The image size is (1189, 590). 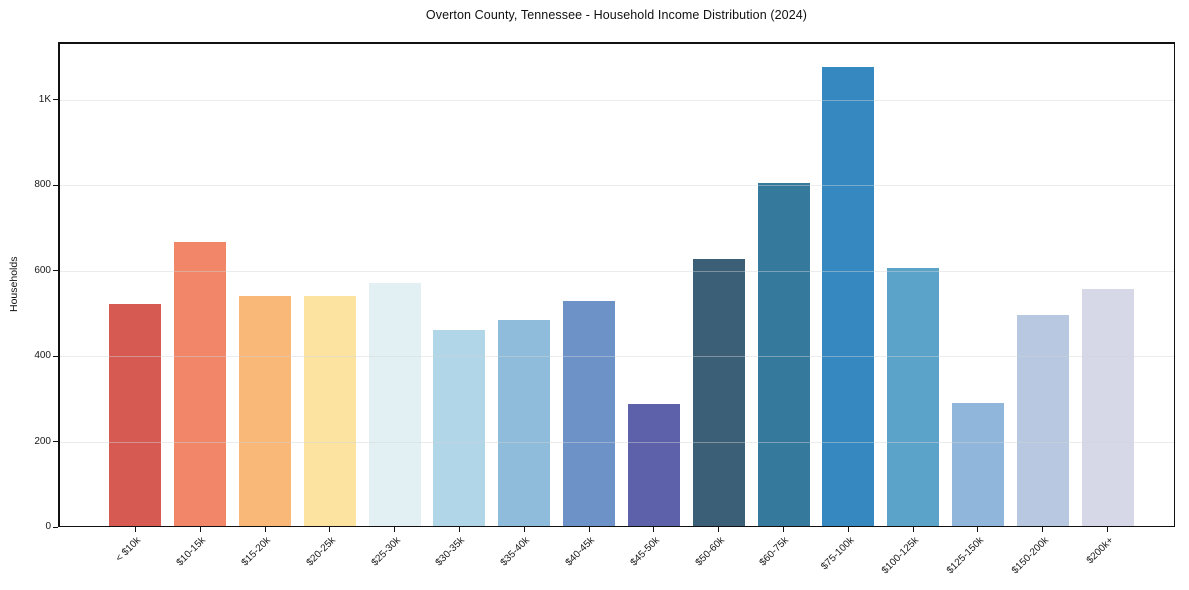 What do you see at coordinates (515, 552) in the screenshot?
I see `x-tick-label: $35-40k` at bounding box center [515, 552].